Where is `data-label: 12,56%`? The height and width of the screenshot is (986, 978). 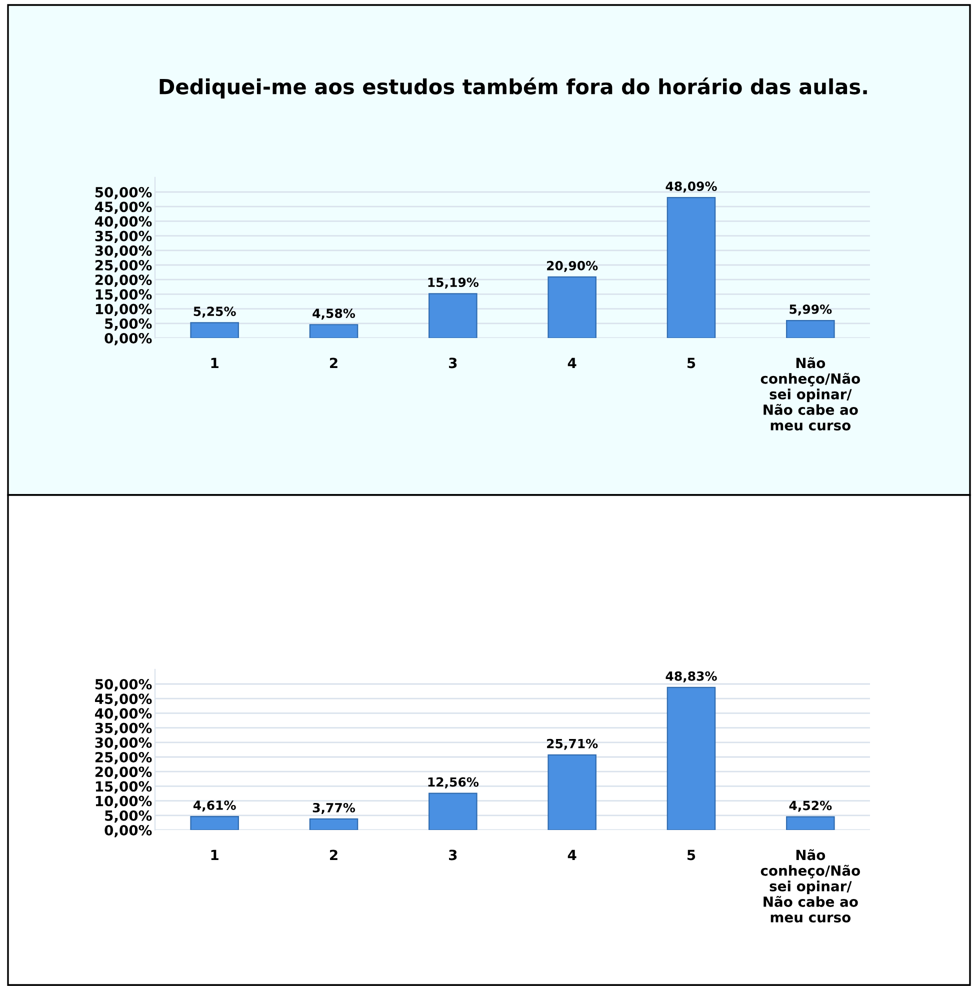
data-label: 12,56% is located at coordinates (453, 782).